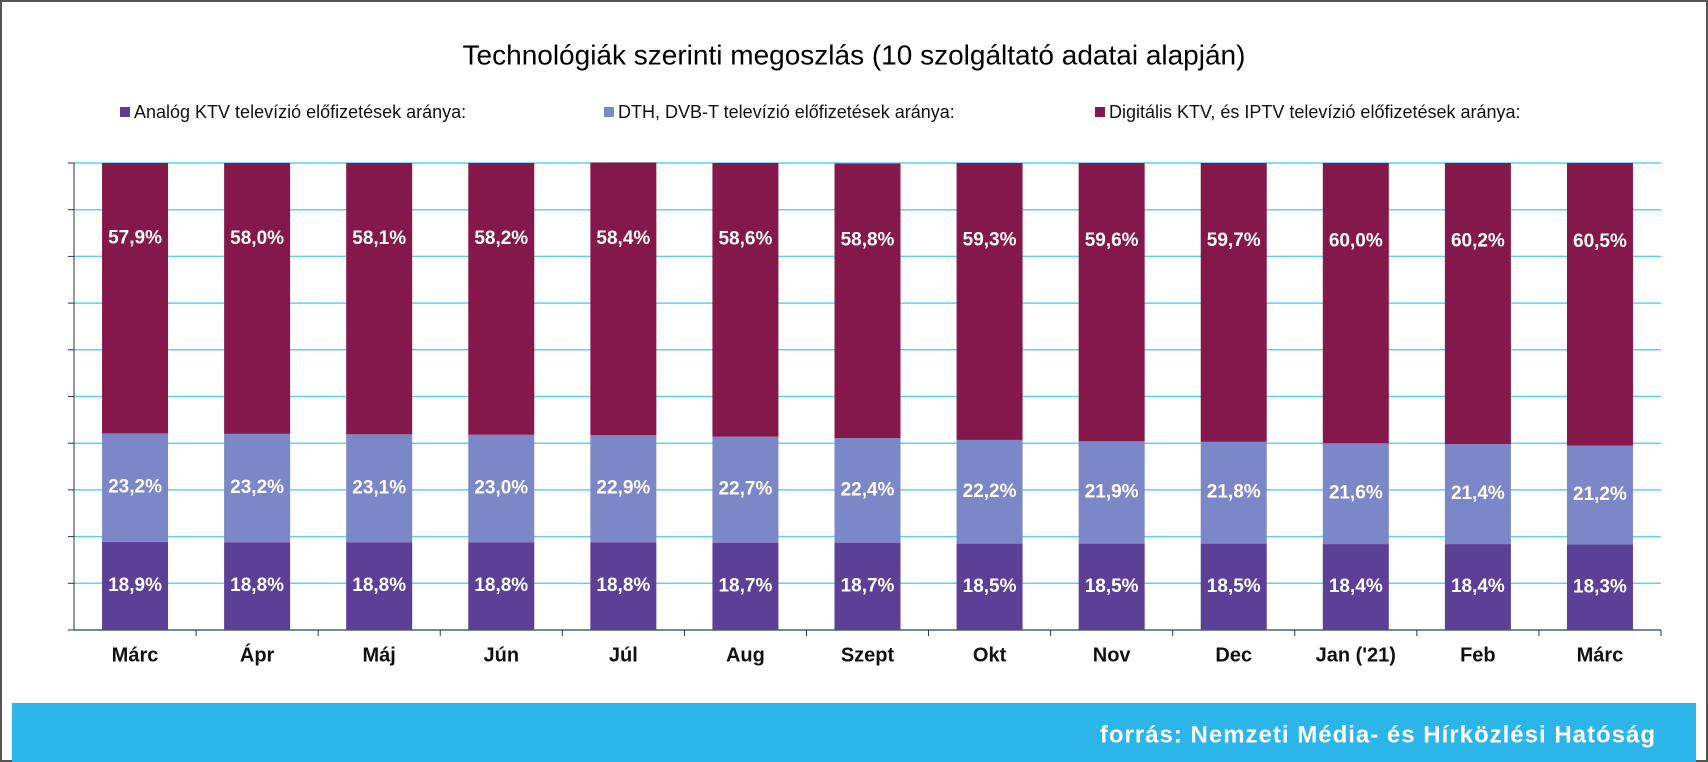  Describe the element at coordinates (1356, 240) in the screenshot. I see `data-label: 60,0%` at that location.